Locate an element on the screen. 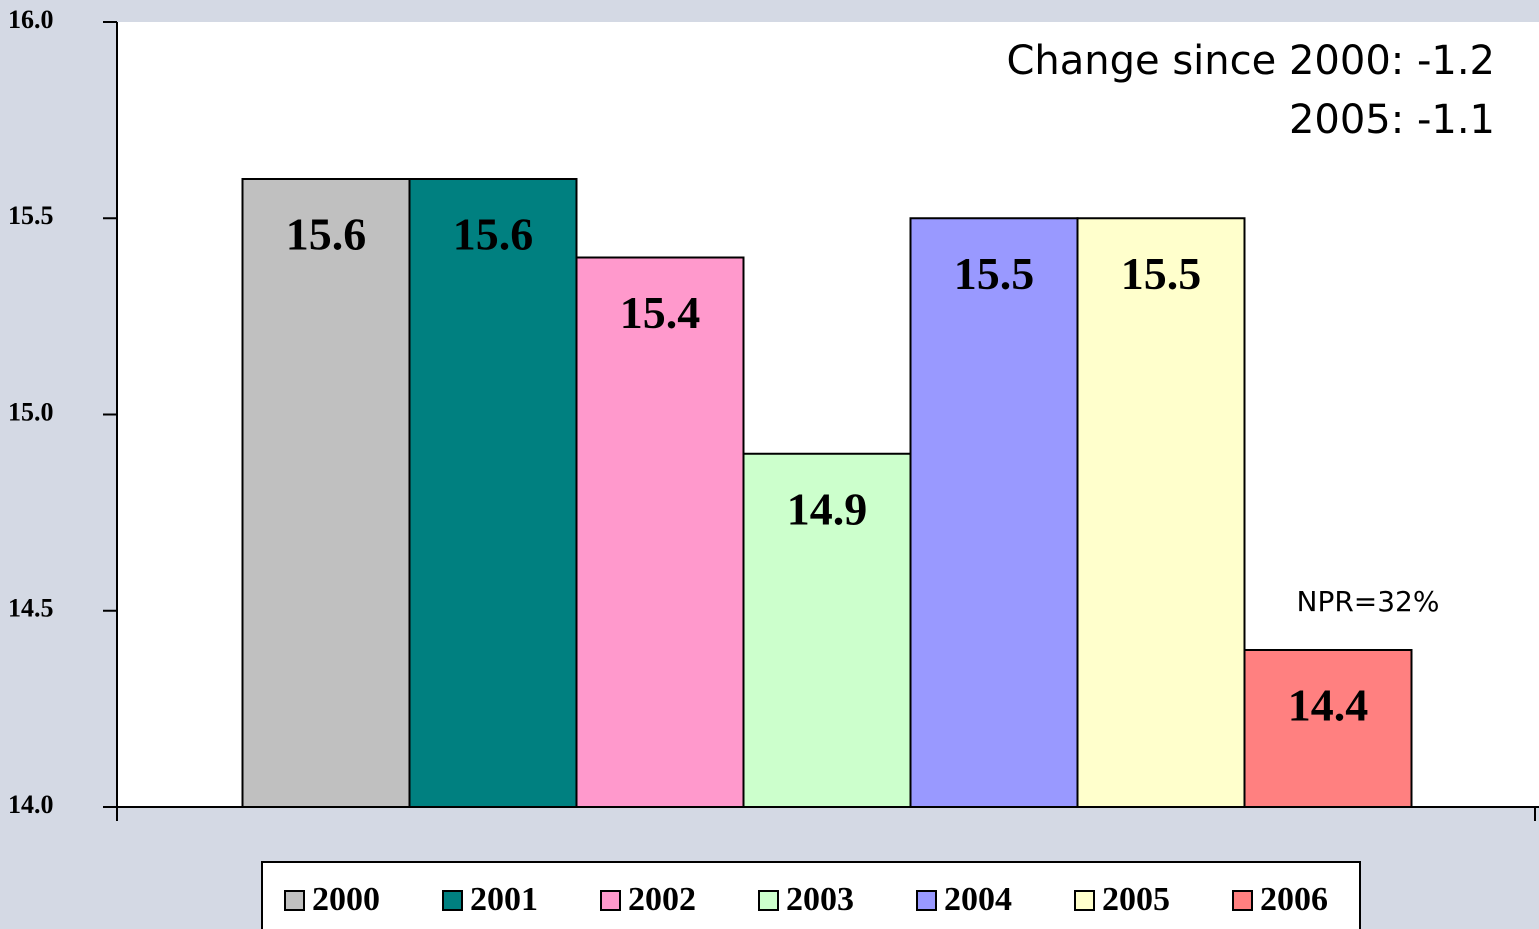 Image resolution: width=1539 pixels, height=929 pixels. legend-label: 2006 is located at coordinates (1294, 899).